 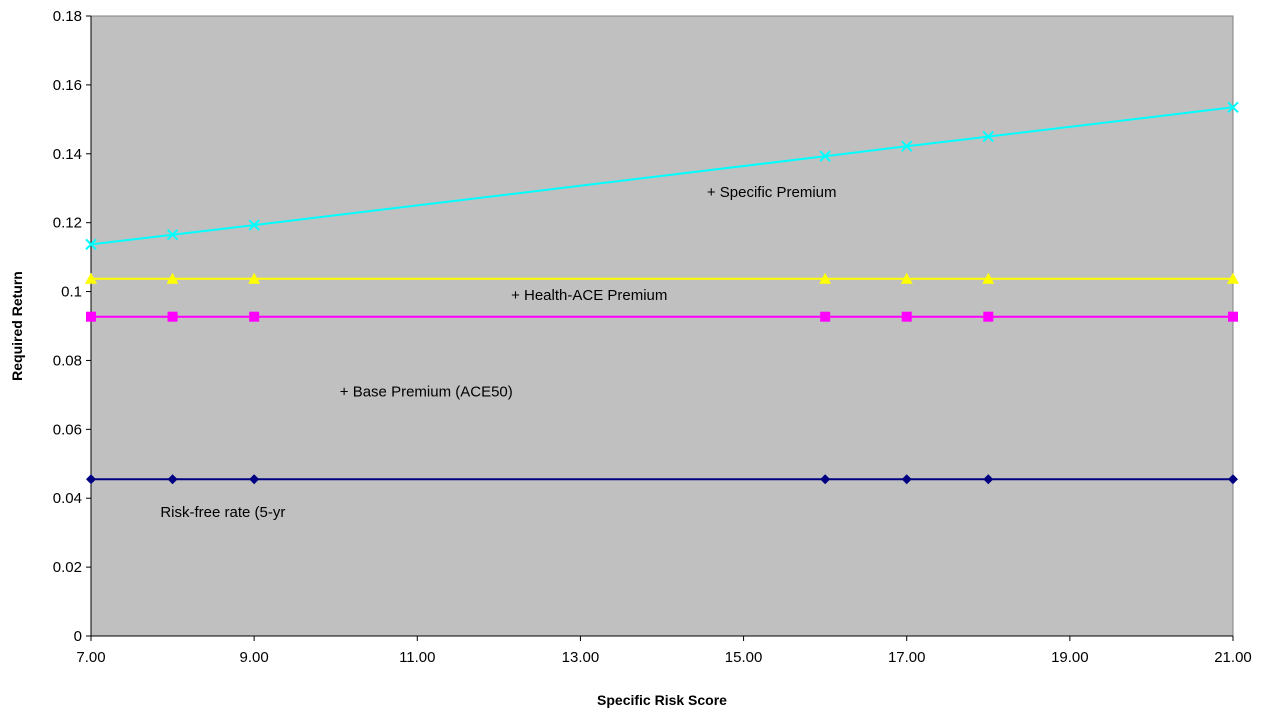 What do you see at coordinates (90, 657) in the screenshot?
I see `x-tick-label: 7.00` at bounding box center [90, 657].